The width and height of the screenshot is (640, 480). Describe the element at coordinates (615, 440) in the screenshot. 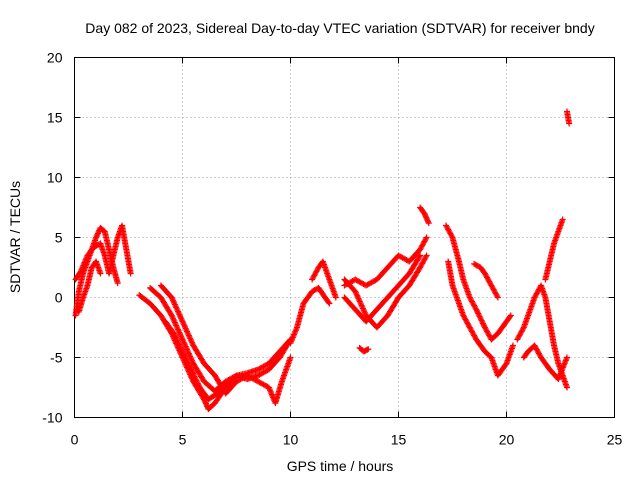

I see `x-tick-label: 25` at that location.